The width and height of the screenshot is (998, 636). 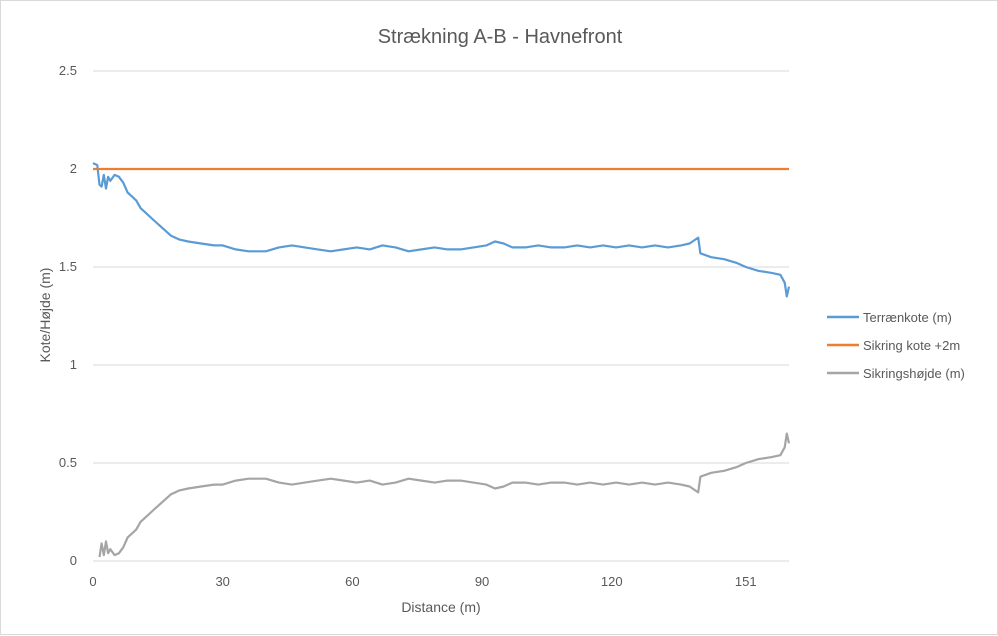 What do you see at coordinates (68, 266) in the screenshot?
I see `y-tick-label: 1.5` at bounding box center [68, 266].